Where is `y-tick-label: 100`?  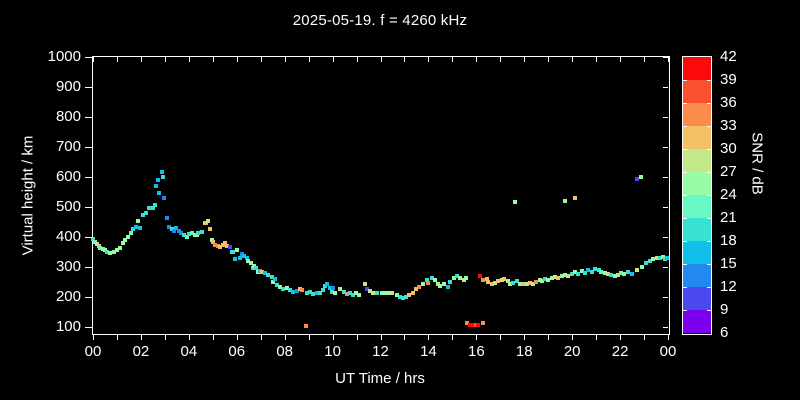
y-tick-label: 100 is located at coordinates (68, 326).